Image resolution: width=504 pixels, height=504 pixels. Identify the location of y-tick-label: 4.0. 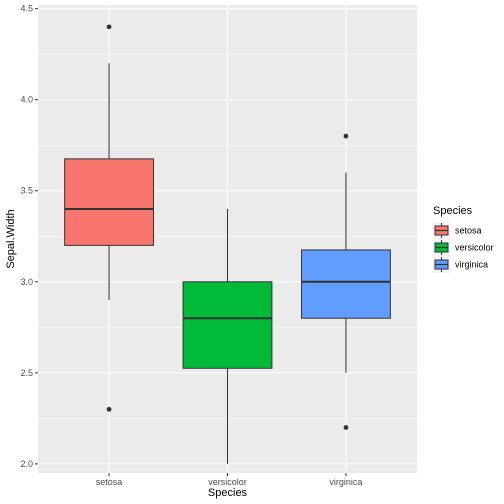
(26, 100).